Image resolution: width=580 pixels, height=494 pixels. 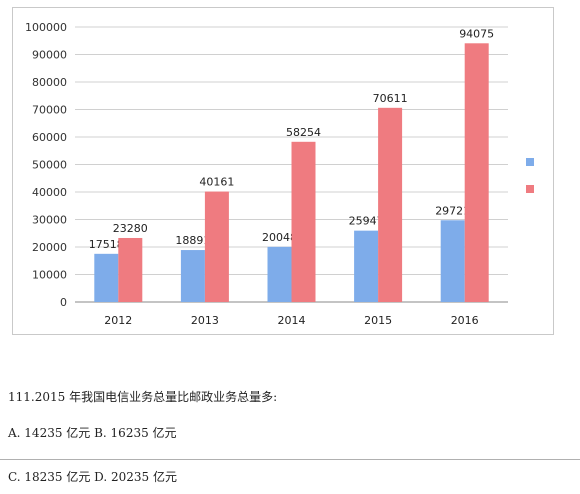 I want to click on y-tick-label: 0, so click(x=63, y=302).